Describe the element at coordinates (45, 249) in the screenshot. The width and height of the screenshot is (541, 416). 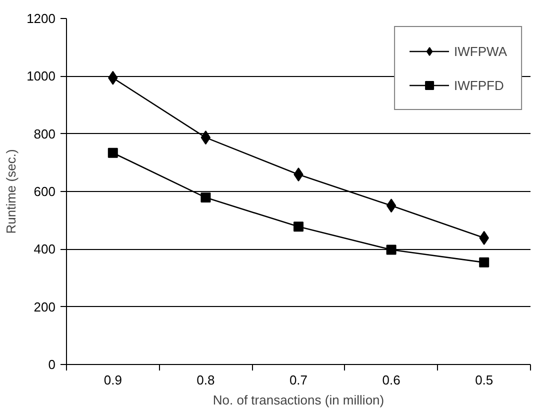
I see `y-tick-label: 400` at that location.